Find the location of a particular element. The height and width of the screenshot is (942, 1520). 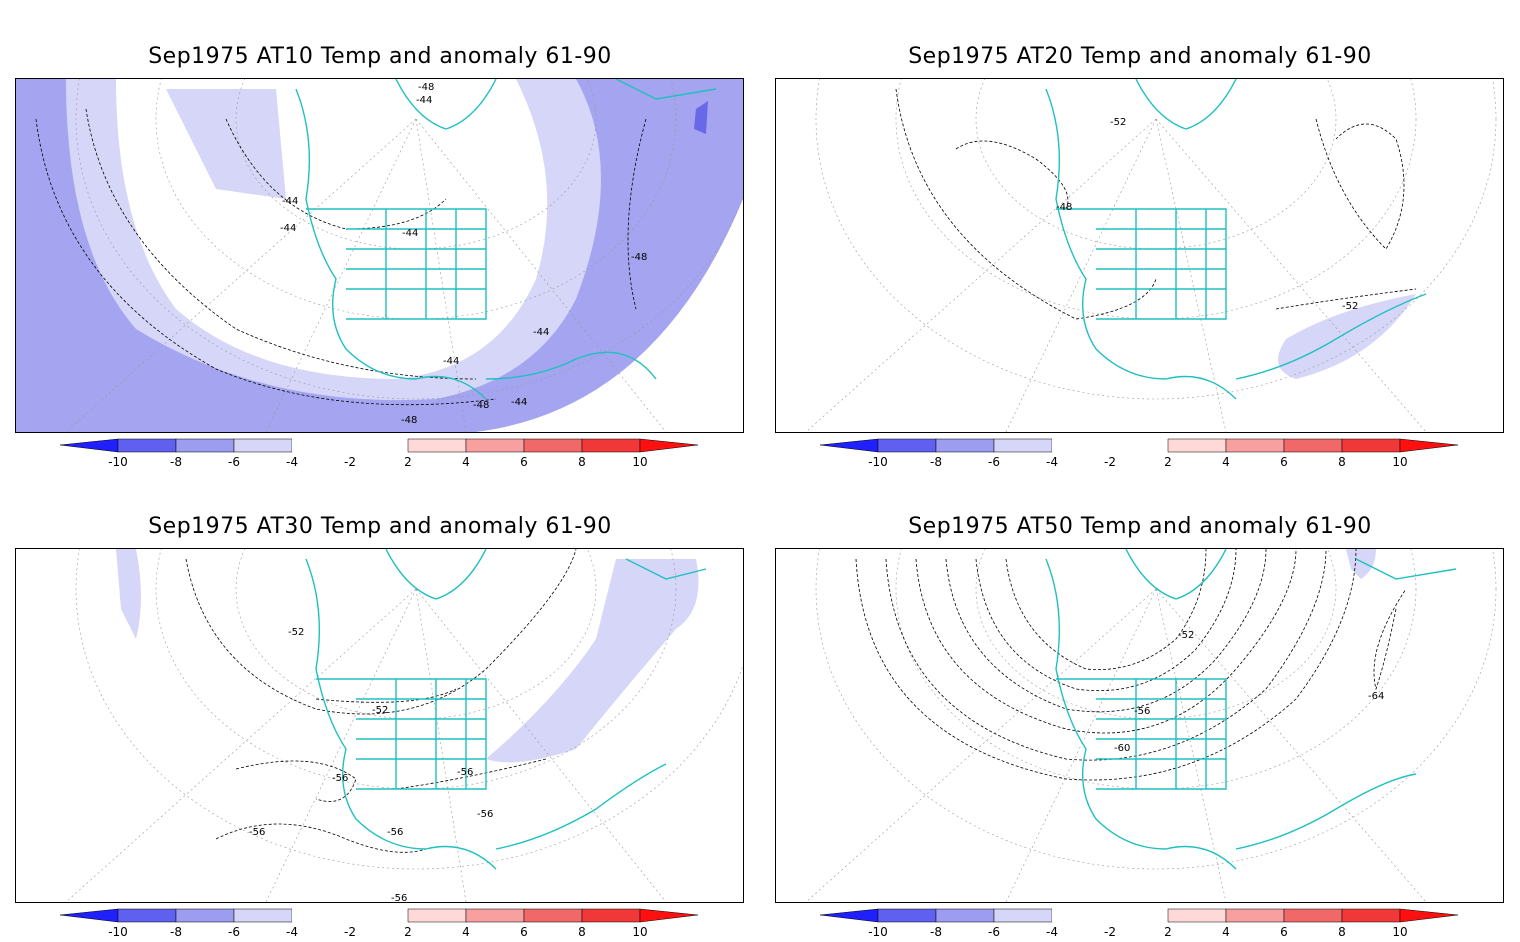

panel-title-at30: Sep1975 AT30 Temp and anomaly 61-90 is located at coordinates (380, 526).